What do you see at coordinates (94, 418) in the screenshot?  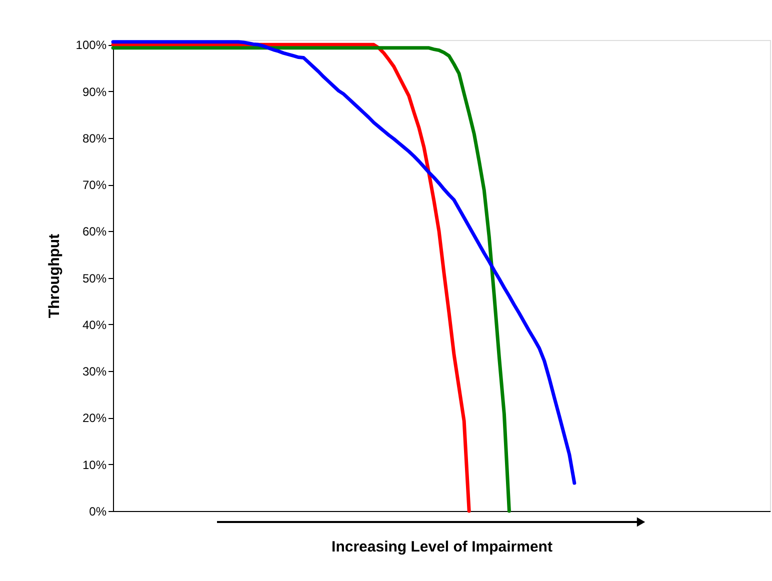 I see `y-tick-label: 20%` at bounding box center [94, 418].